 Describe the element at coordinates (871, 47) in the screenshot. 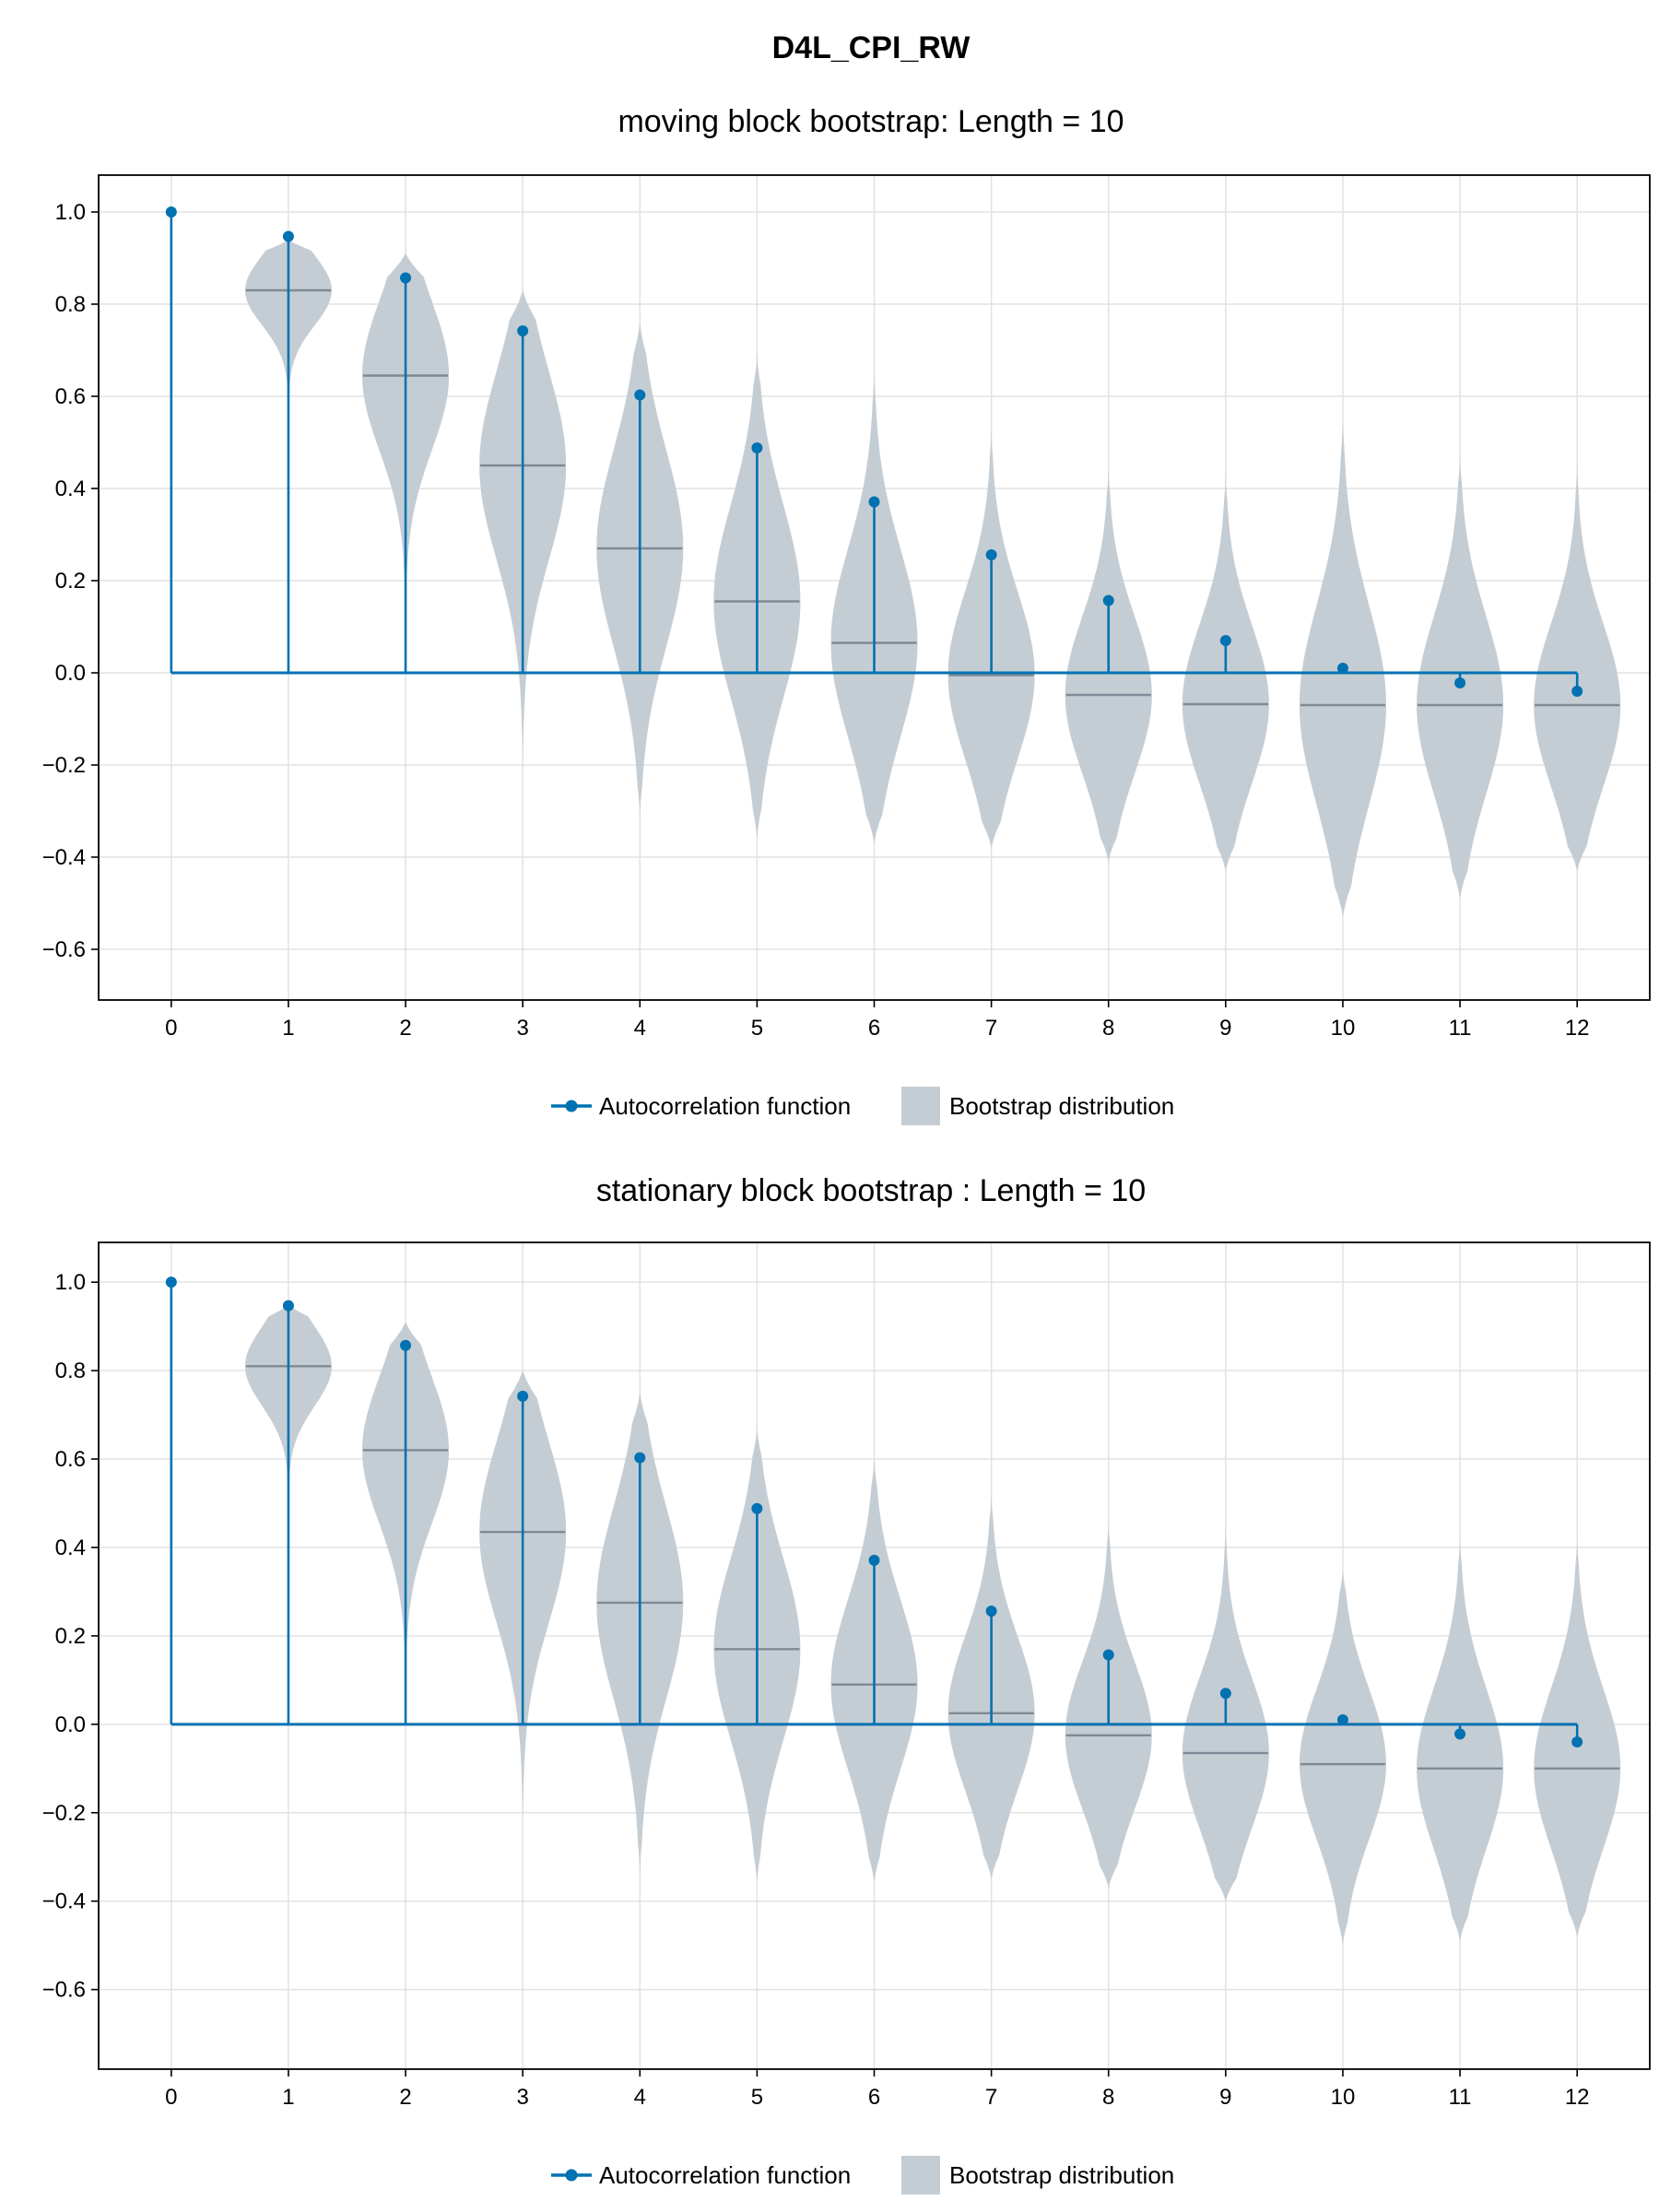

I see `figure-title: D4L_CPI_RW` at that location.